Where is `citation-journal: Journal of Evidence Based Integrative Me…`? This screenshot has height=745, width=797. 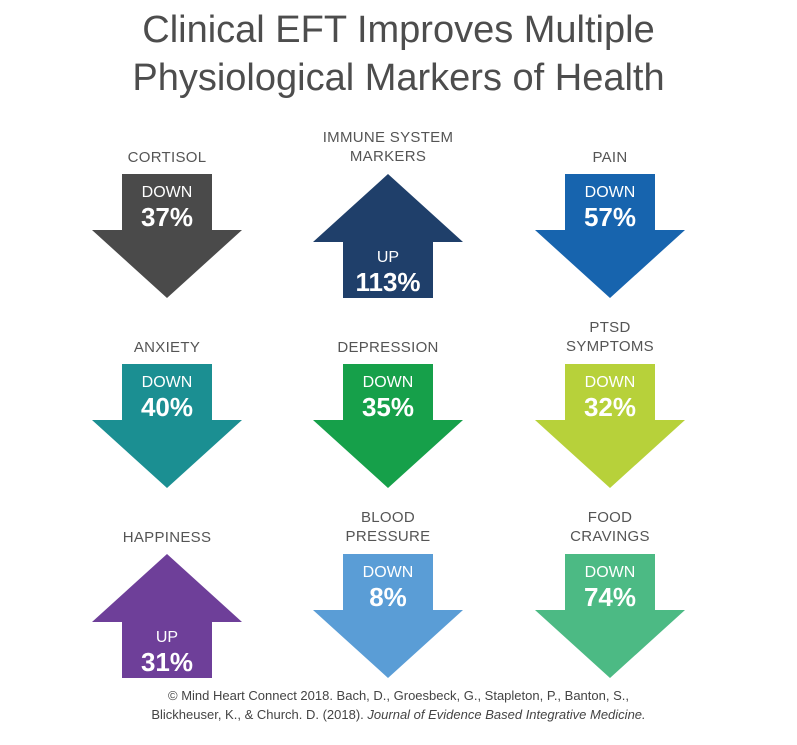 citation-journal: Journal of Evidence Based Integrative Me… is located at coordinates (506, 714).